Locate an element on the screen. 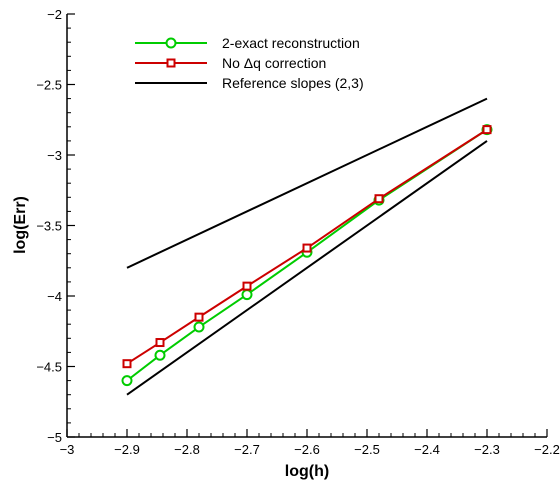 The height and width of the screenshot is (484, 560). x-axis-ticks: −3 −2.9 −2.8 −2.7 −2.6 −2.5 −2.4 −2.3 −2.2 is located at coordinates (310, 443).